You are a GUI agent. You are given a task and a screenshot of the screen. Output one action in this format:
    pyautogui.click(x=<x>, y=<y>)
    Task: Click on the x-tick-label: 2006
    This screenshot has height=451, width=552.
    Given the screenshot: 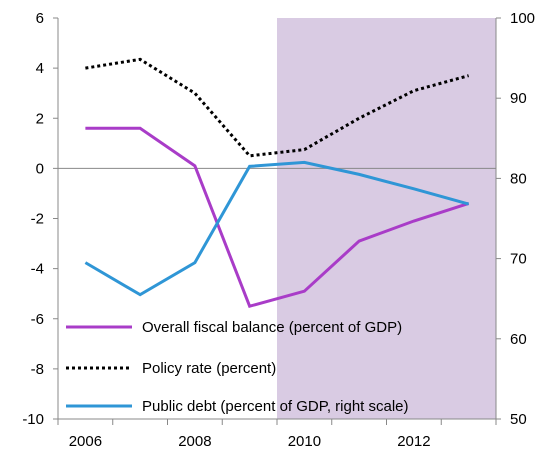 What is the action you would take?
    pyautogui.click(x=85, y=441)
    